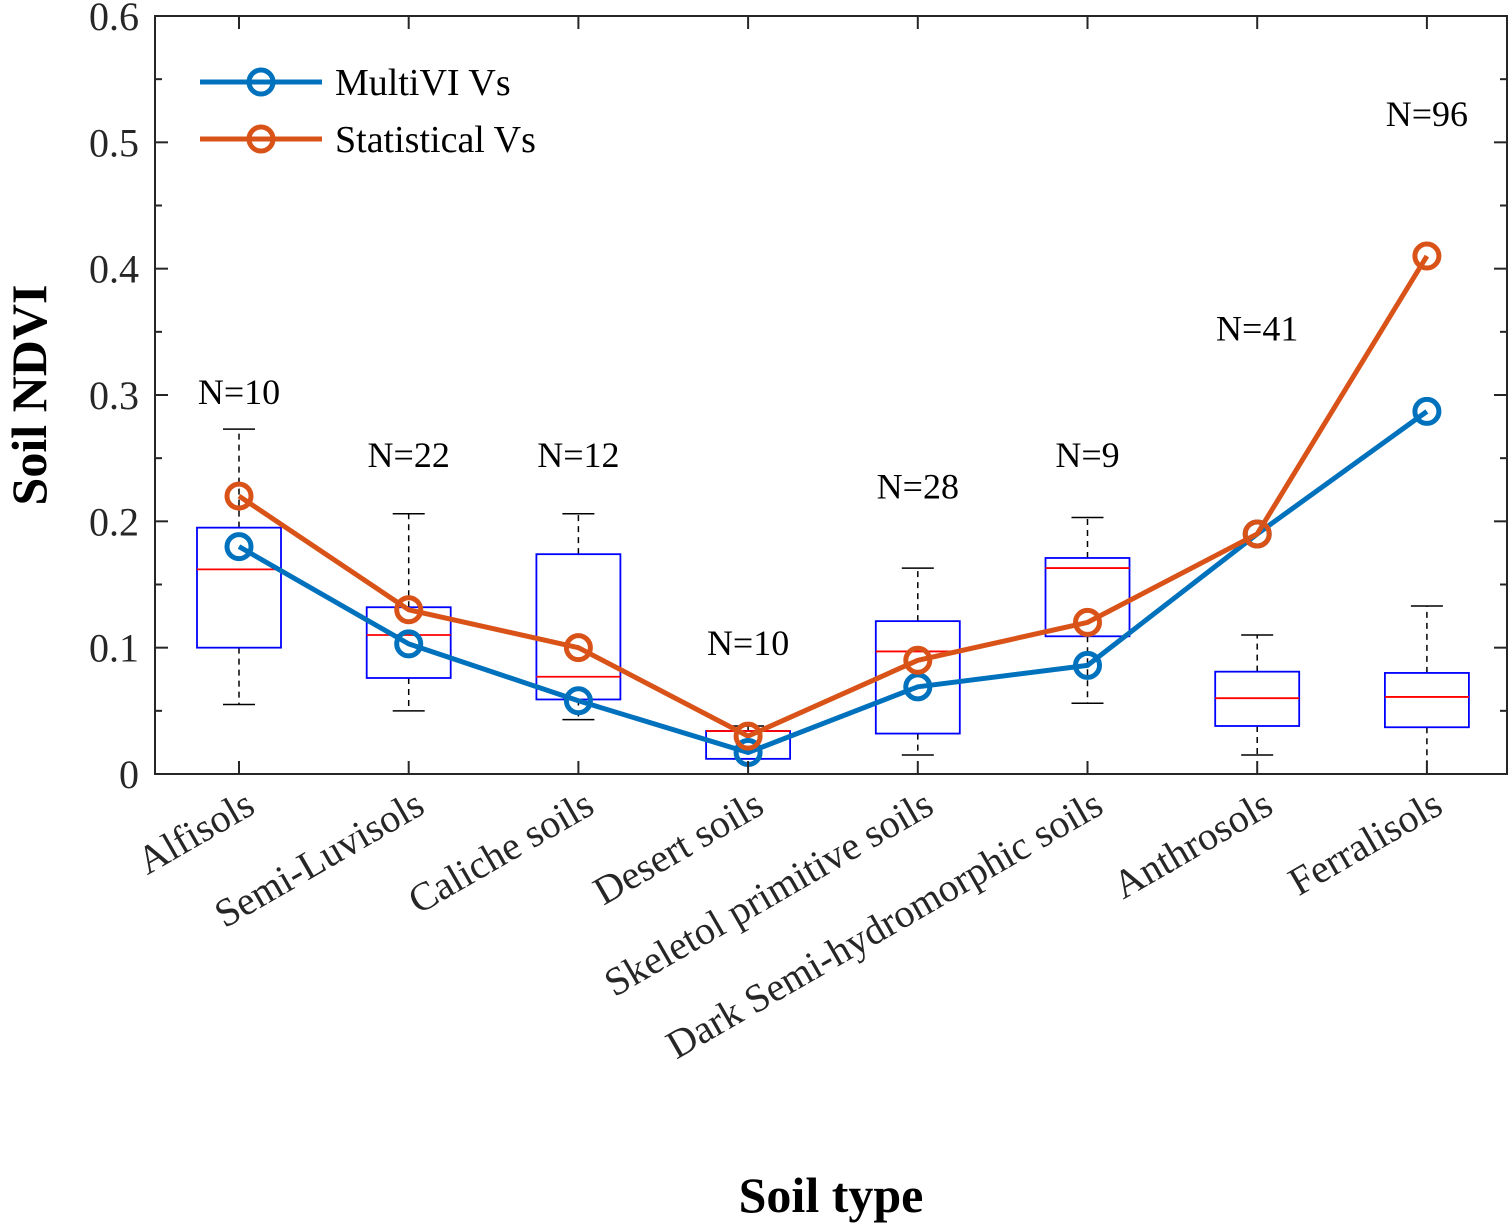  What do you see at coordinates (114, 269) in the screenshot?
I see `y-tick-label: 0.4` at bounding box center [114, 269].